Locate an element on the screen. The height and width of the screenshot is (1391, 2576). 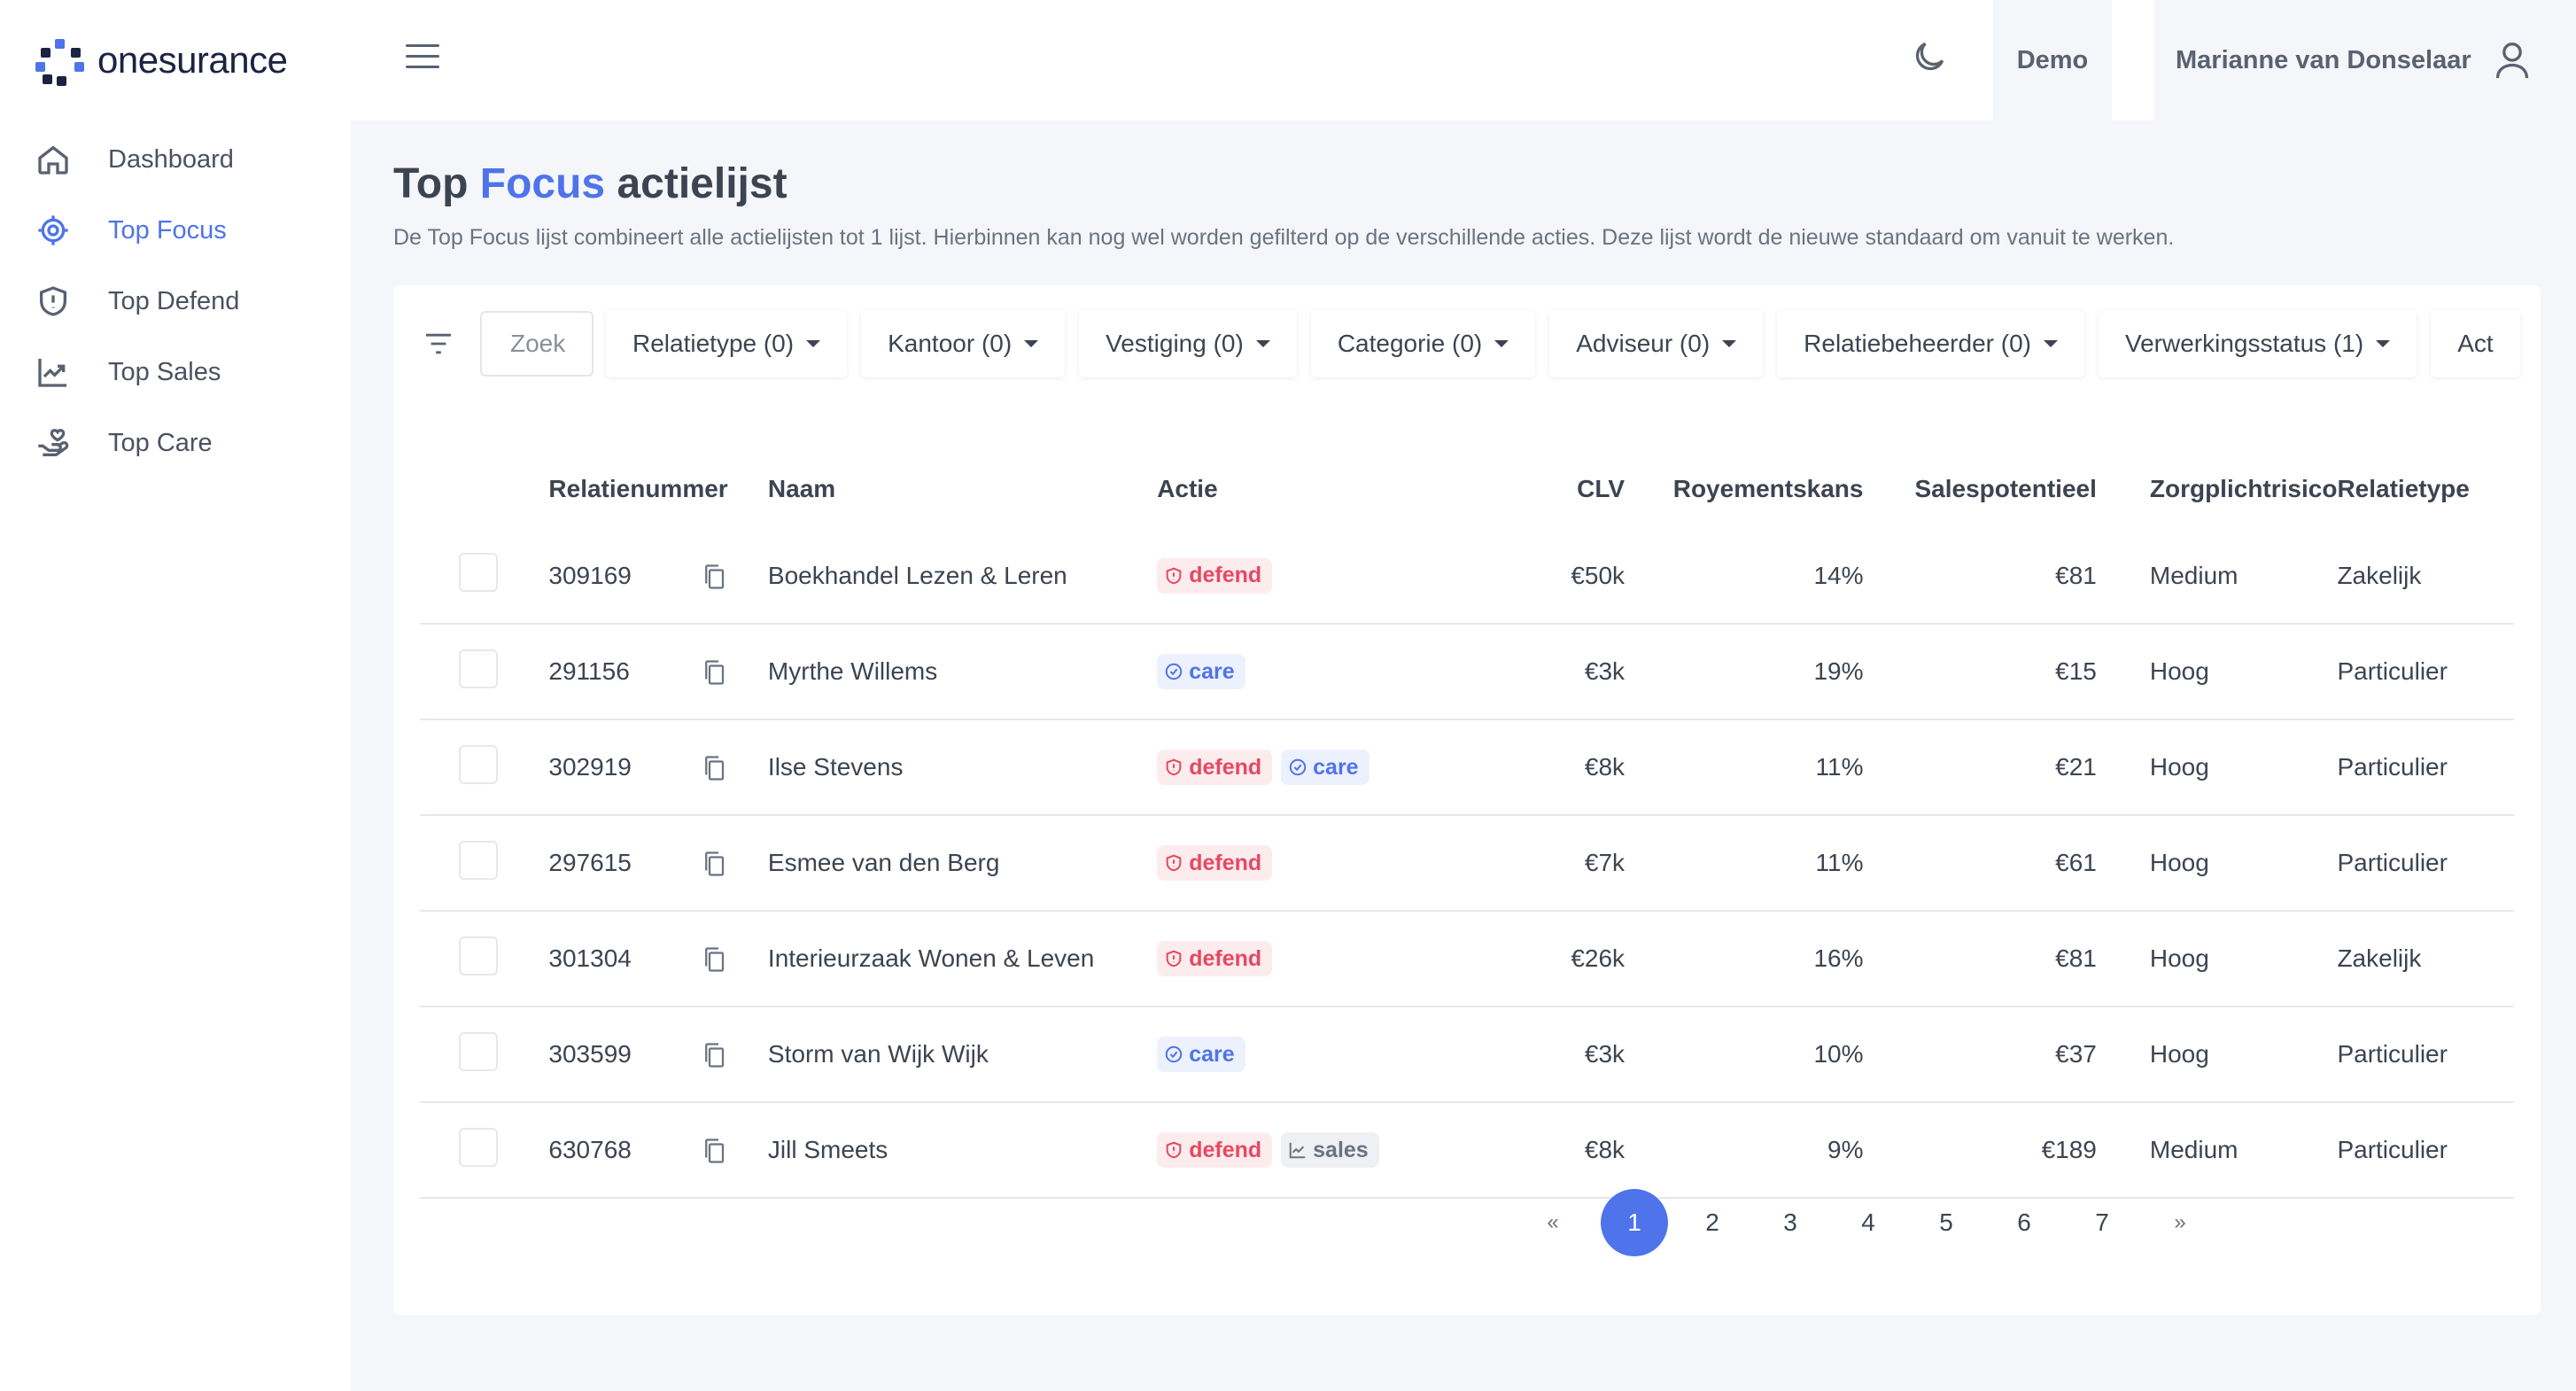
pagination-page-3: 3 is located at coordinates (1790, 1222).